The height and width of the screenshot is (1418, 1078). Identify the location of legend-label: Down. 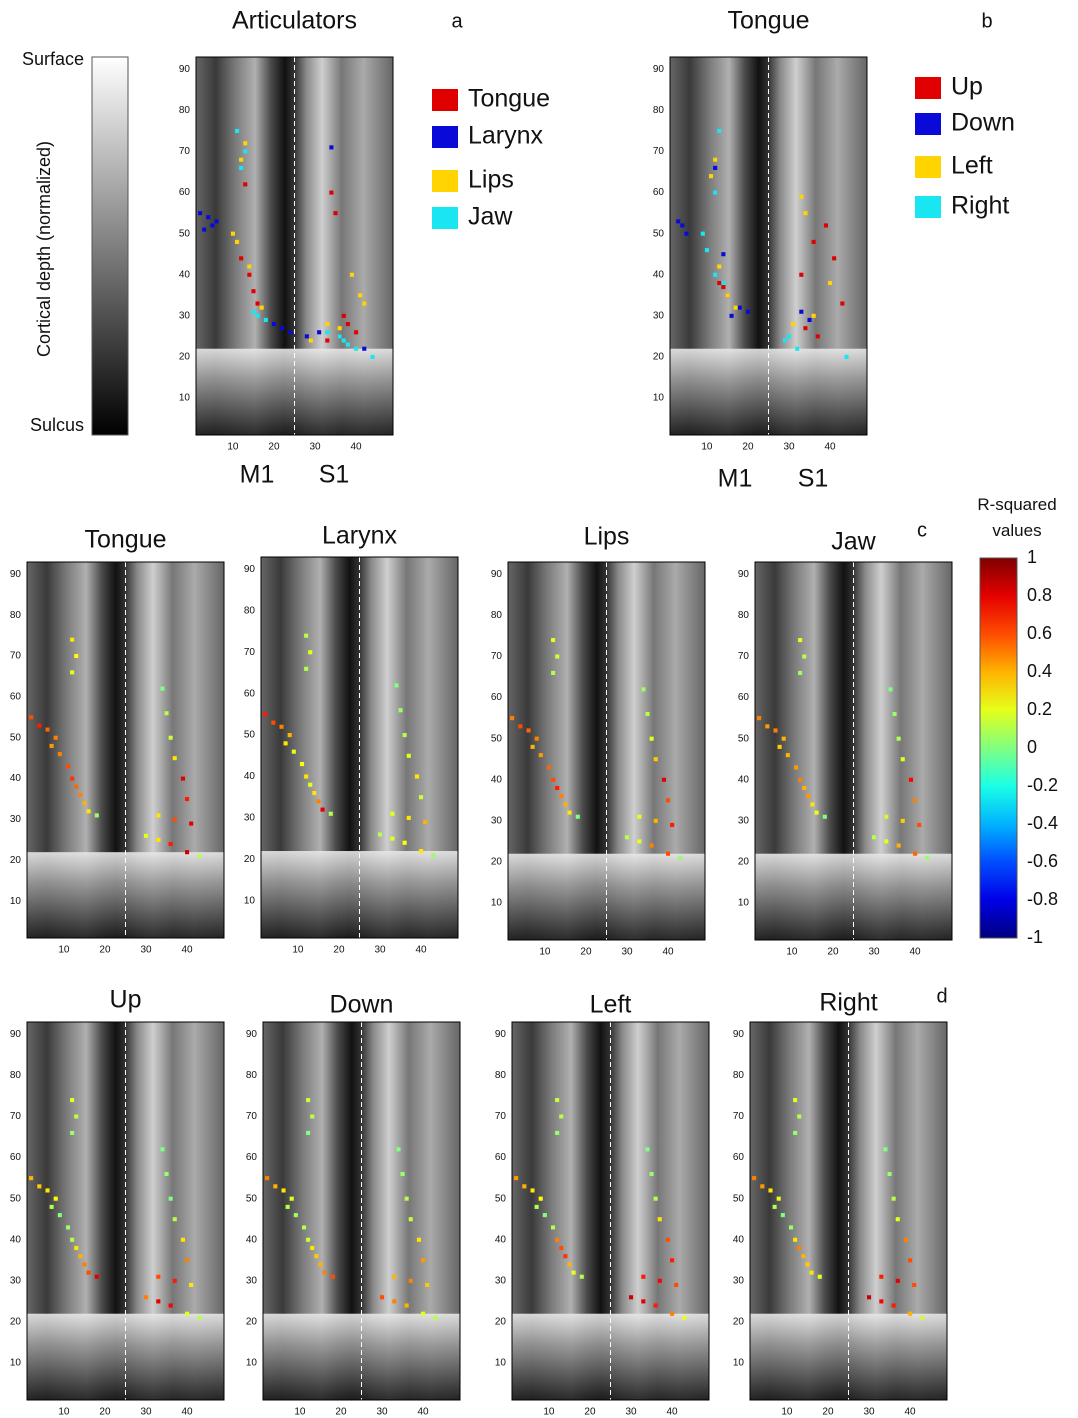
(983, 123).